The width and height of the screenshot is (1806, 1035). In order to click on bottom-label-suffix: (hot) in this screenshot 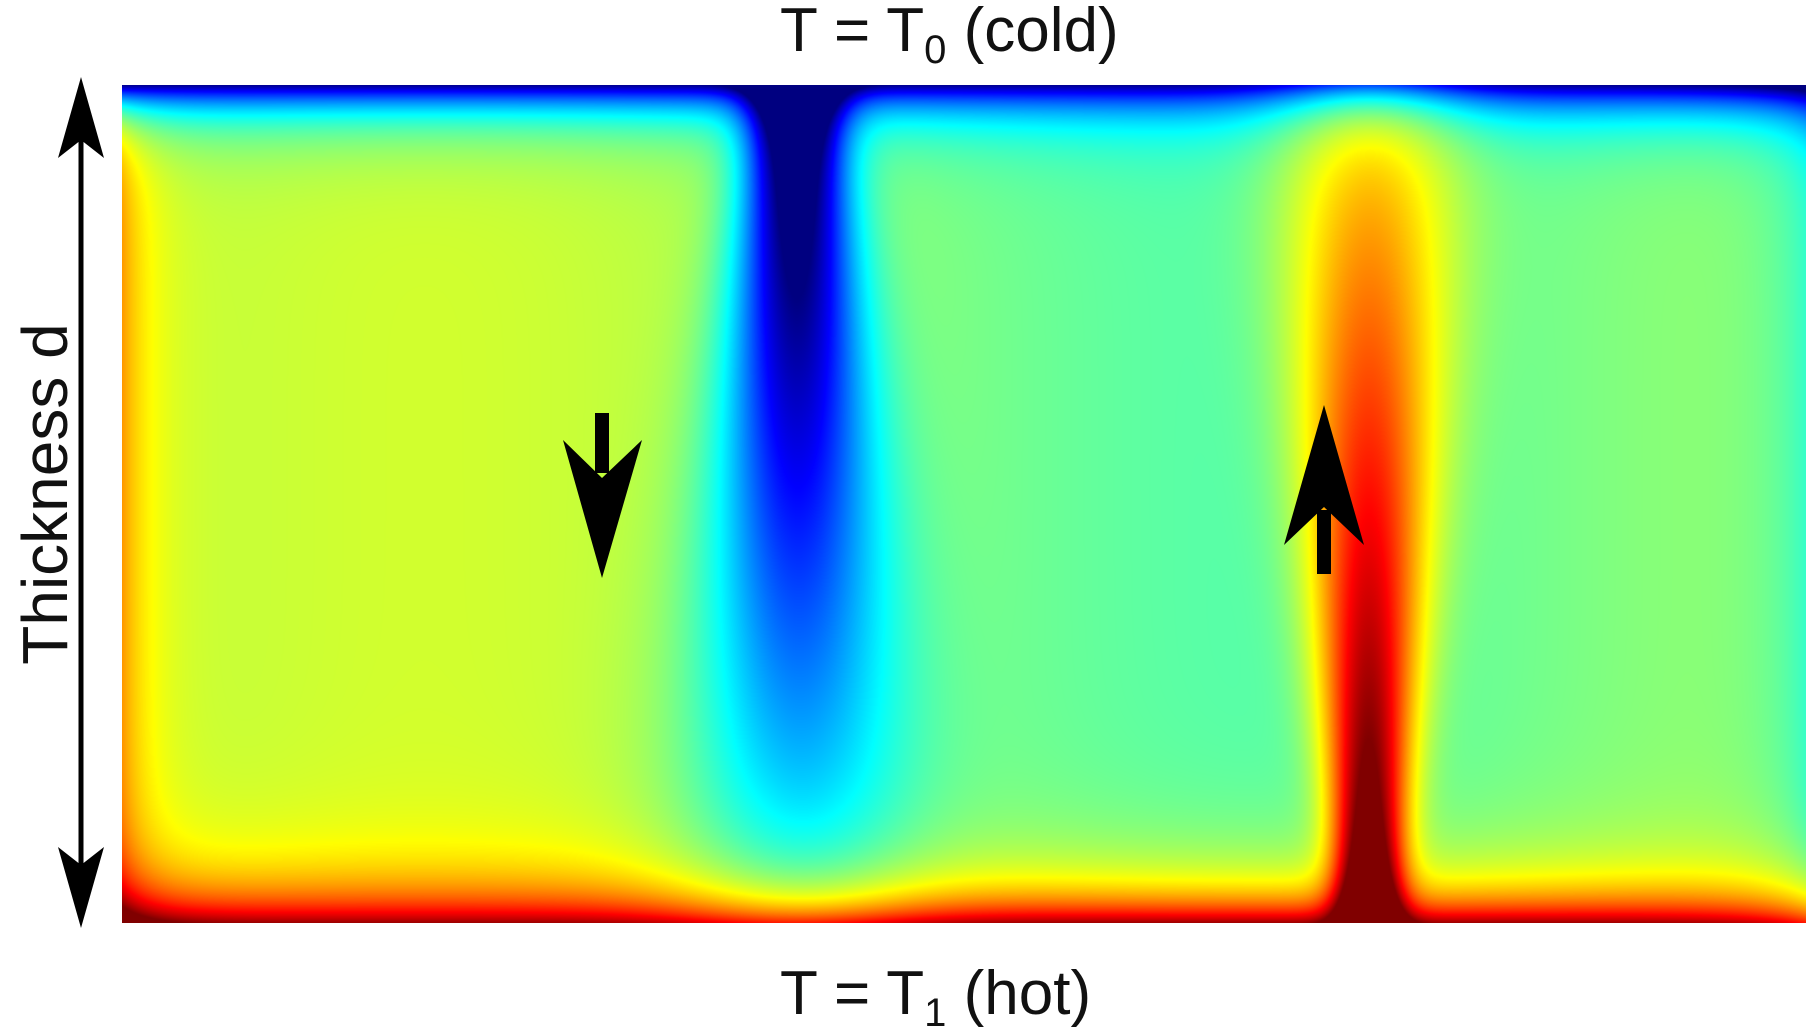, I will do `click(1019, 993)`.